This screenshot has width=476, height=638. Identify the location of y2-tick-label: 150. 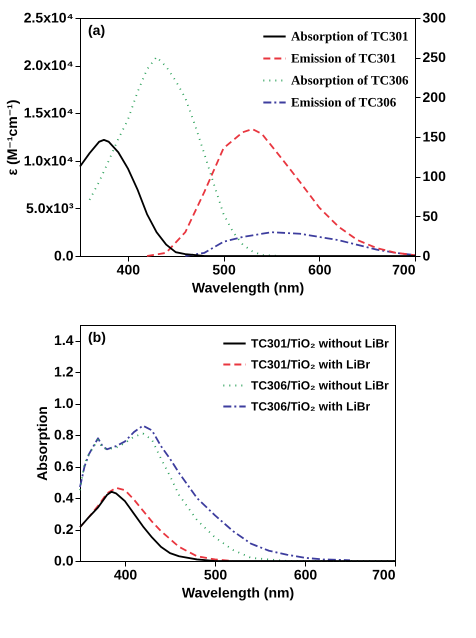
(434, 136).